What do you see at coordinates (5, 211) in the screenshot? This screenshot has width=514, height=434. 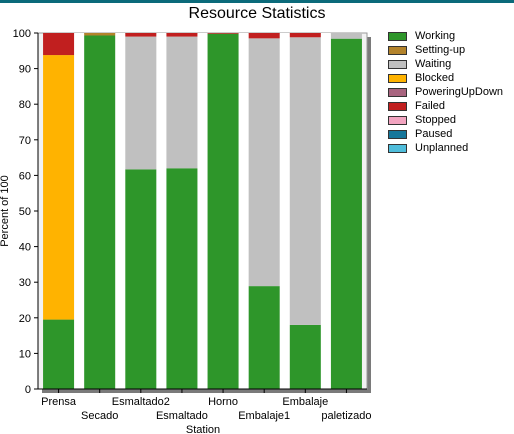 I see `y-axis-title: Percent of 100` at bounding box center [5, 211].